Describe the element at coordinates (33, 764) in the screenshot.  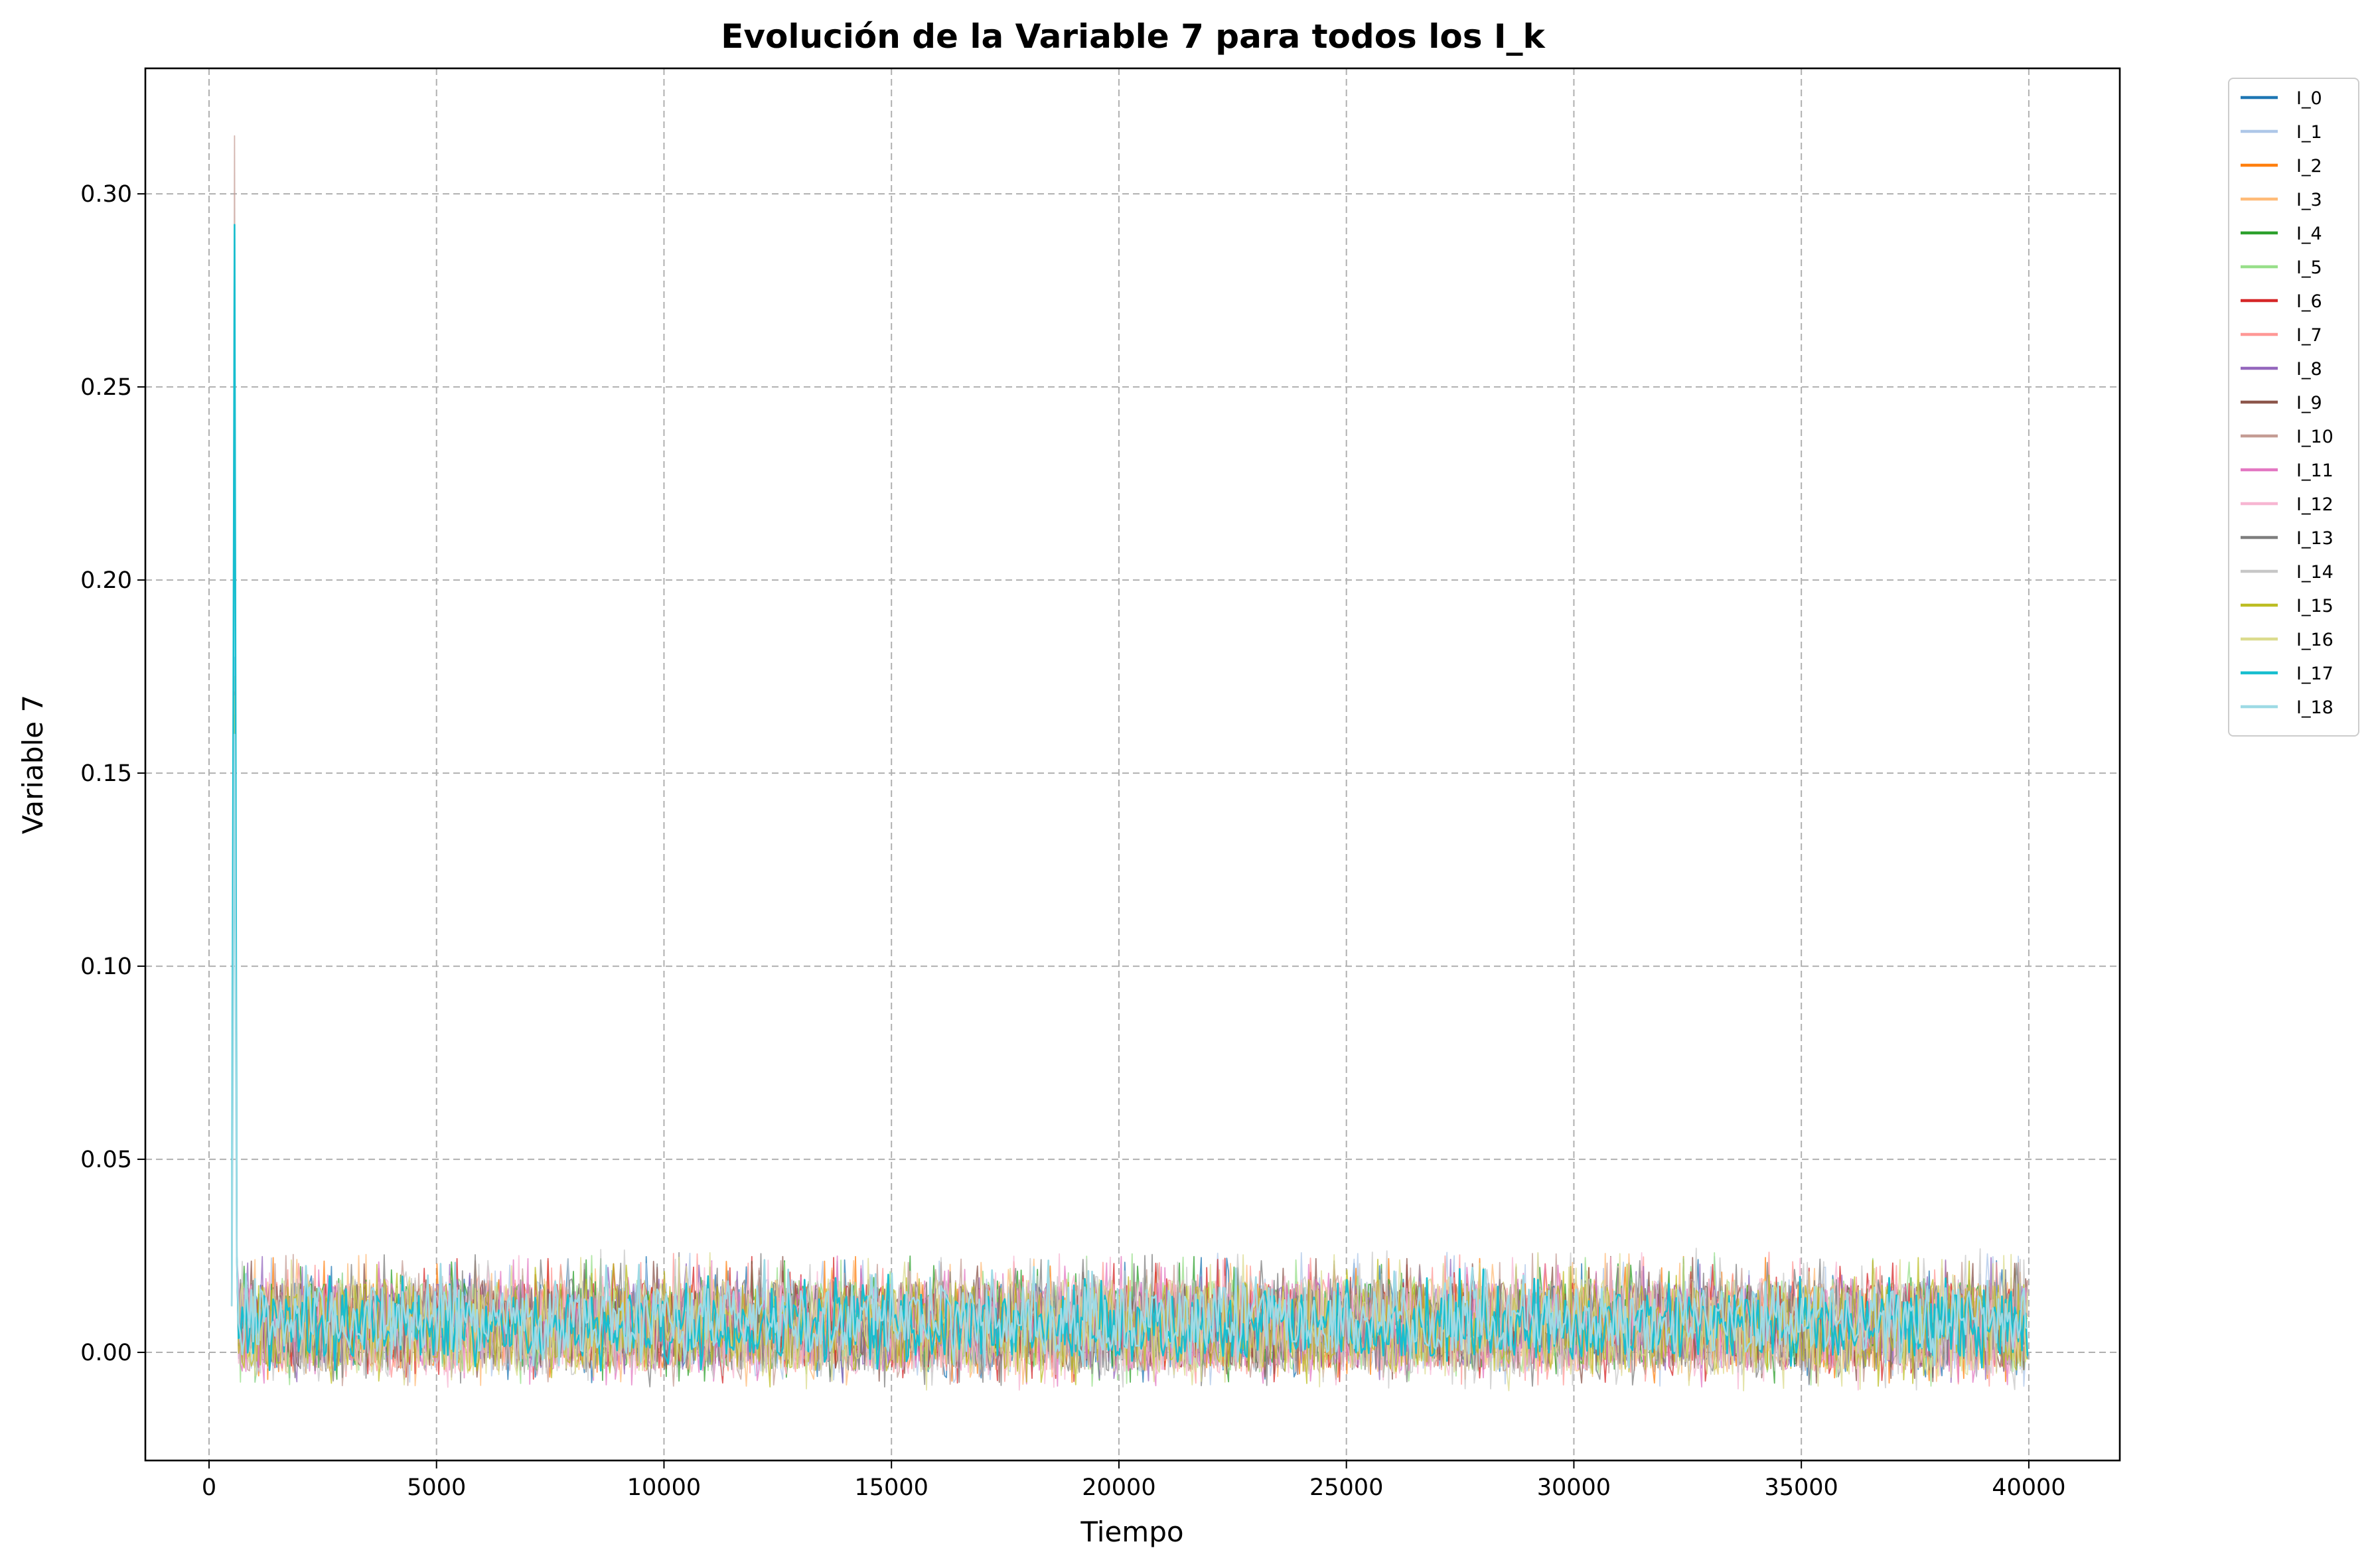
I see `y-axis-label: Variable 7` at that location.